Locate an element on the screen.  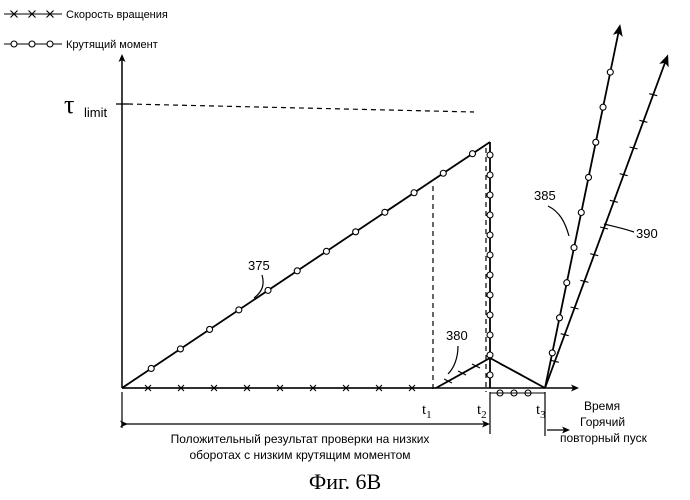
tau-symbol: τ is located at coordinates (69, 104).